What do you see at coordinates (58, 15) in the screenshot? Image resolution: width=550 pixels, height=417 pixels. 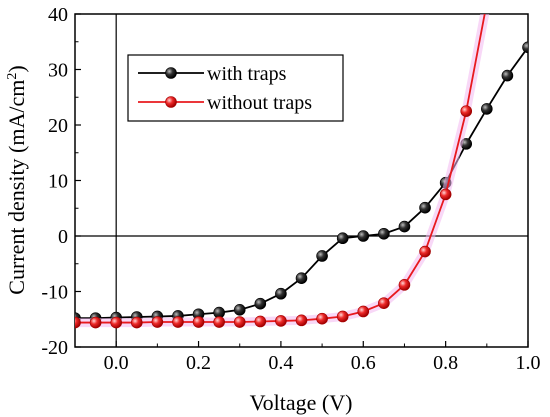 I see `y-tick-label: 40` at bounding box center [58, 15].